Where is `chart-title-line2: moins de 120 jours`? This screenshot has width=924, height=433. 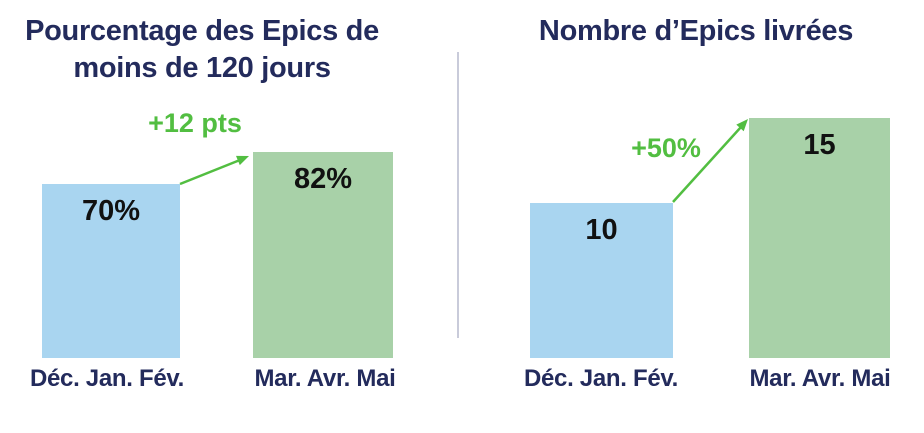
chart-title-line2: moins de 120 jours is located at coordinates (202, 68).